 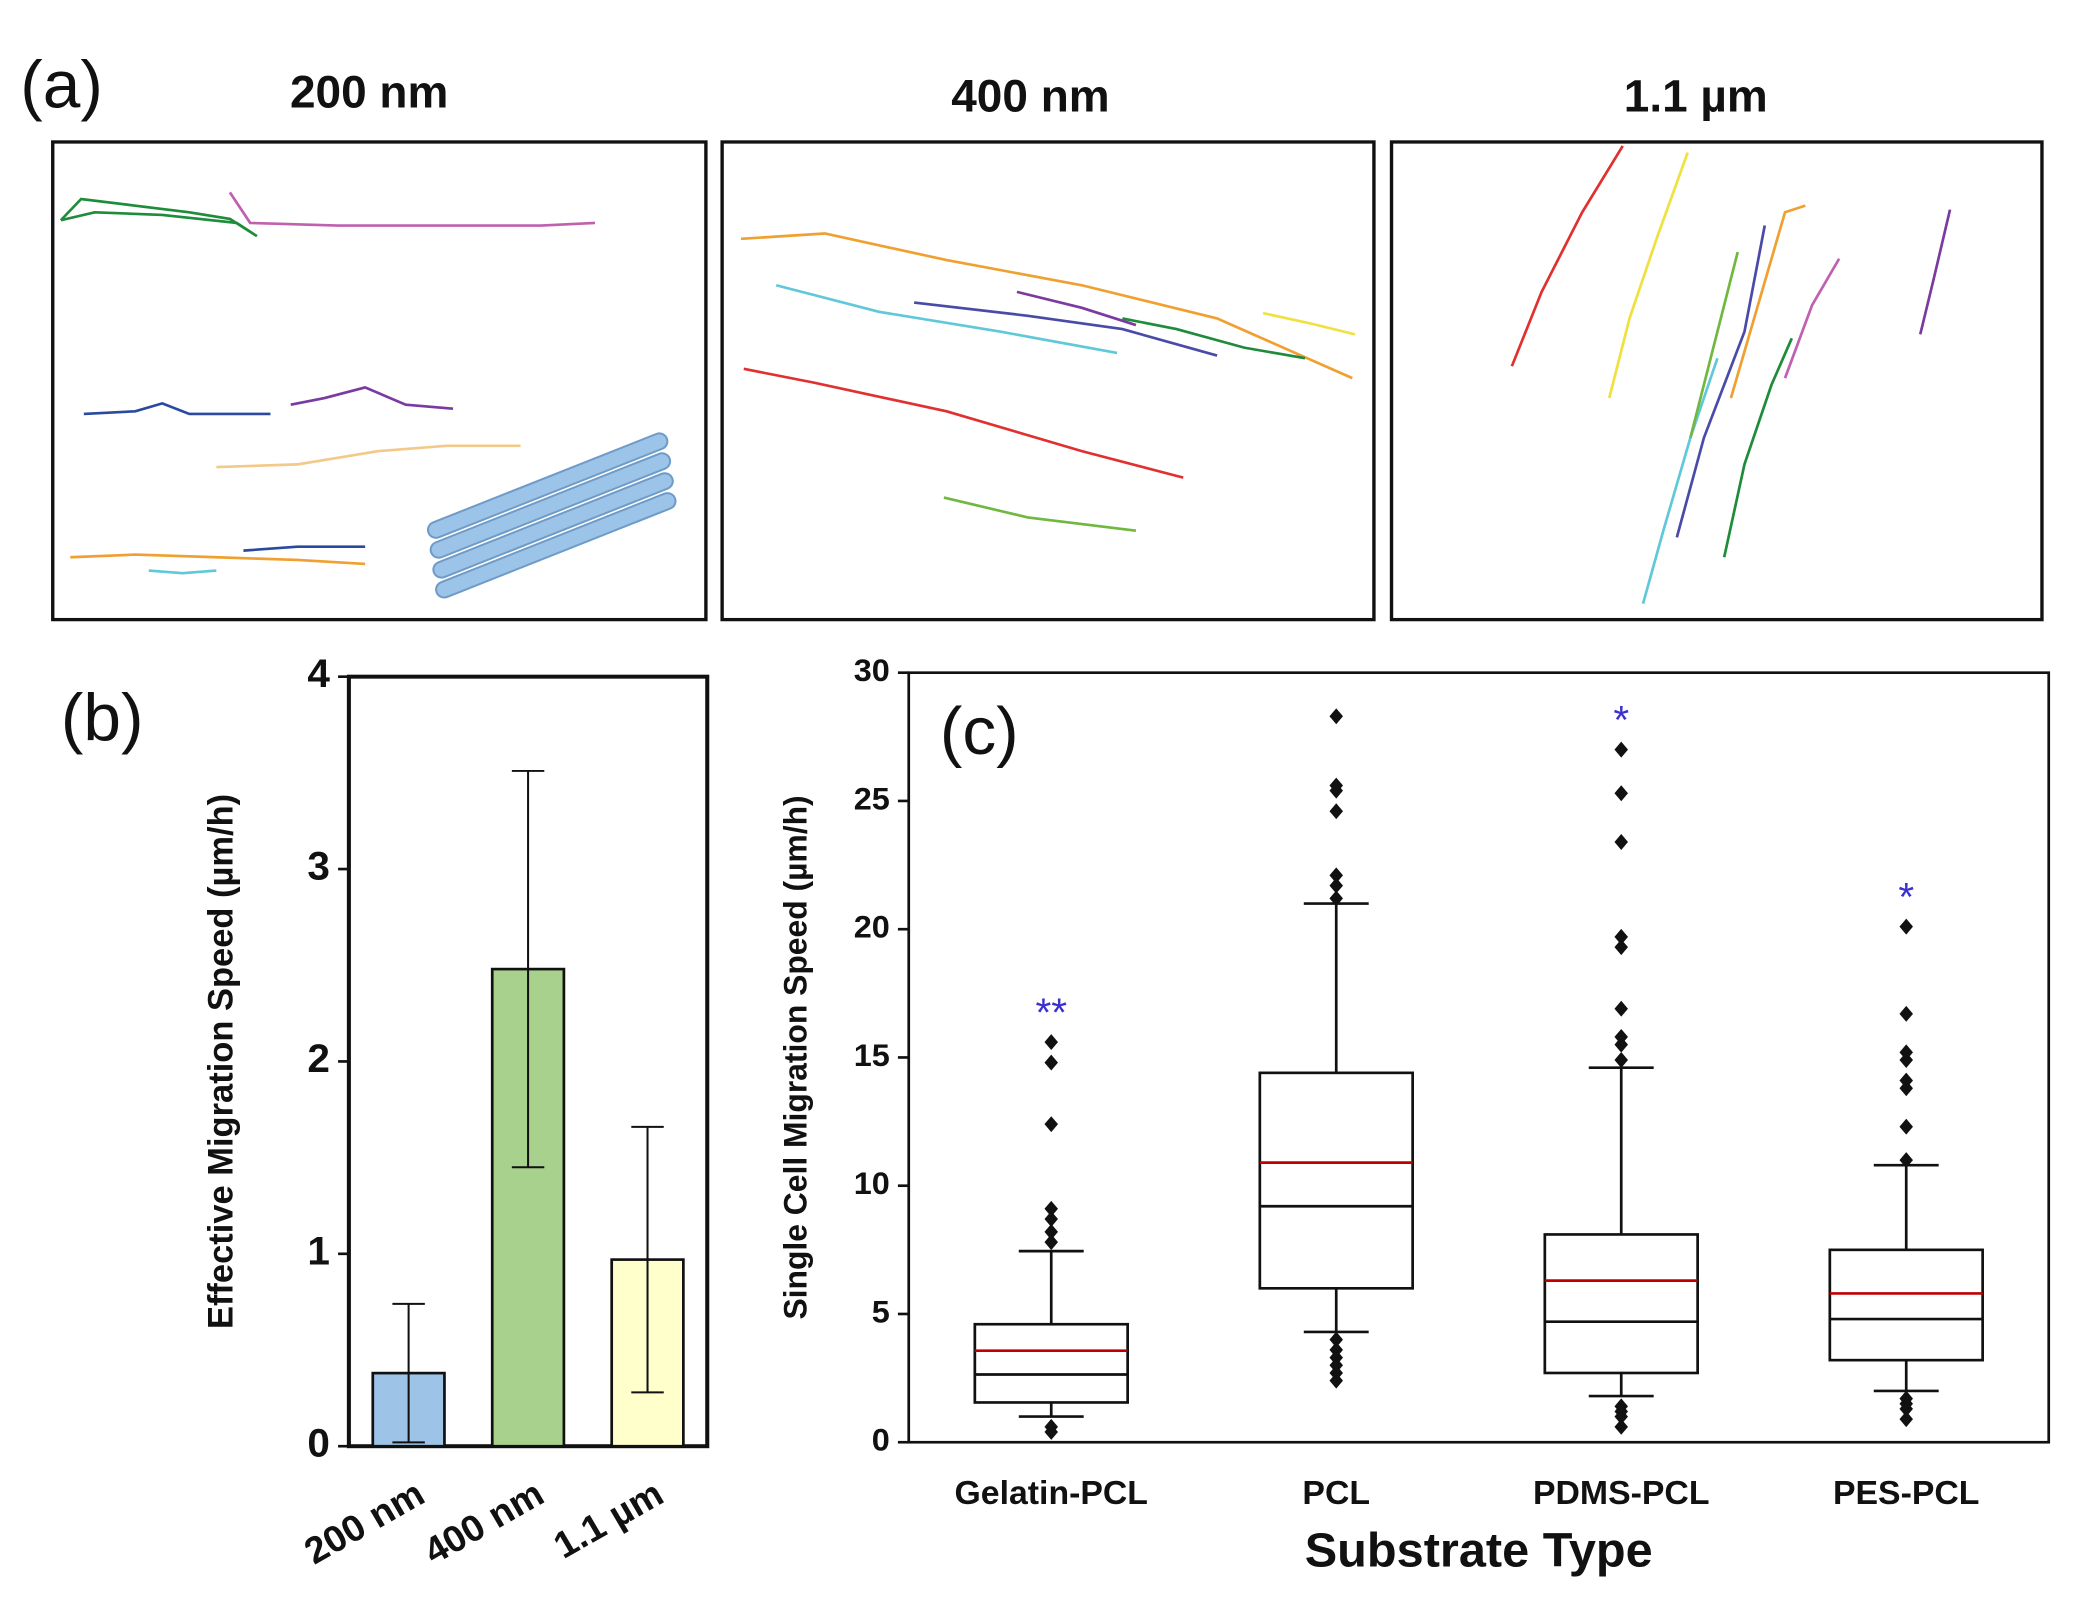 I want to click on panel-label: (c), so click(x=979, y=731).